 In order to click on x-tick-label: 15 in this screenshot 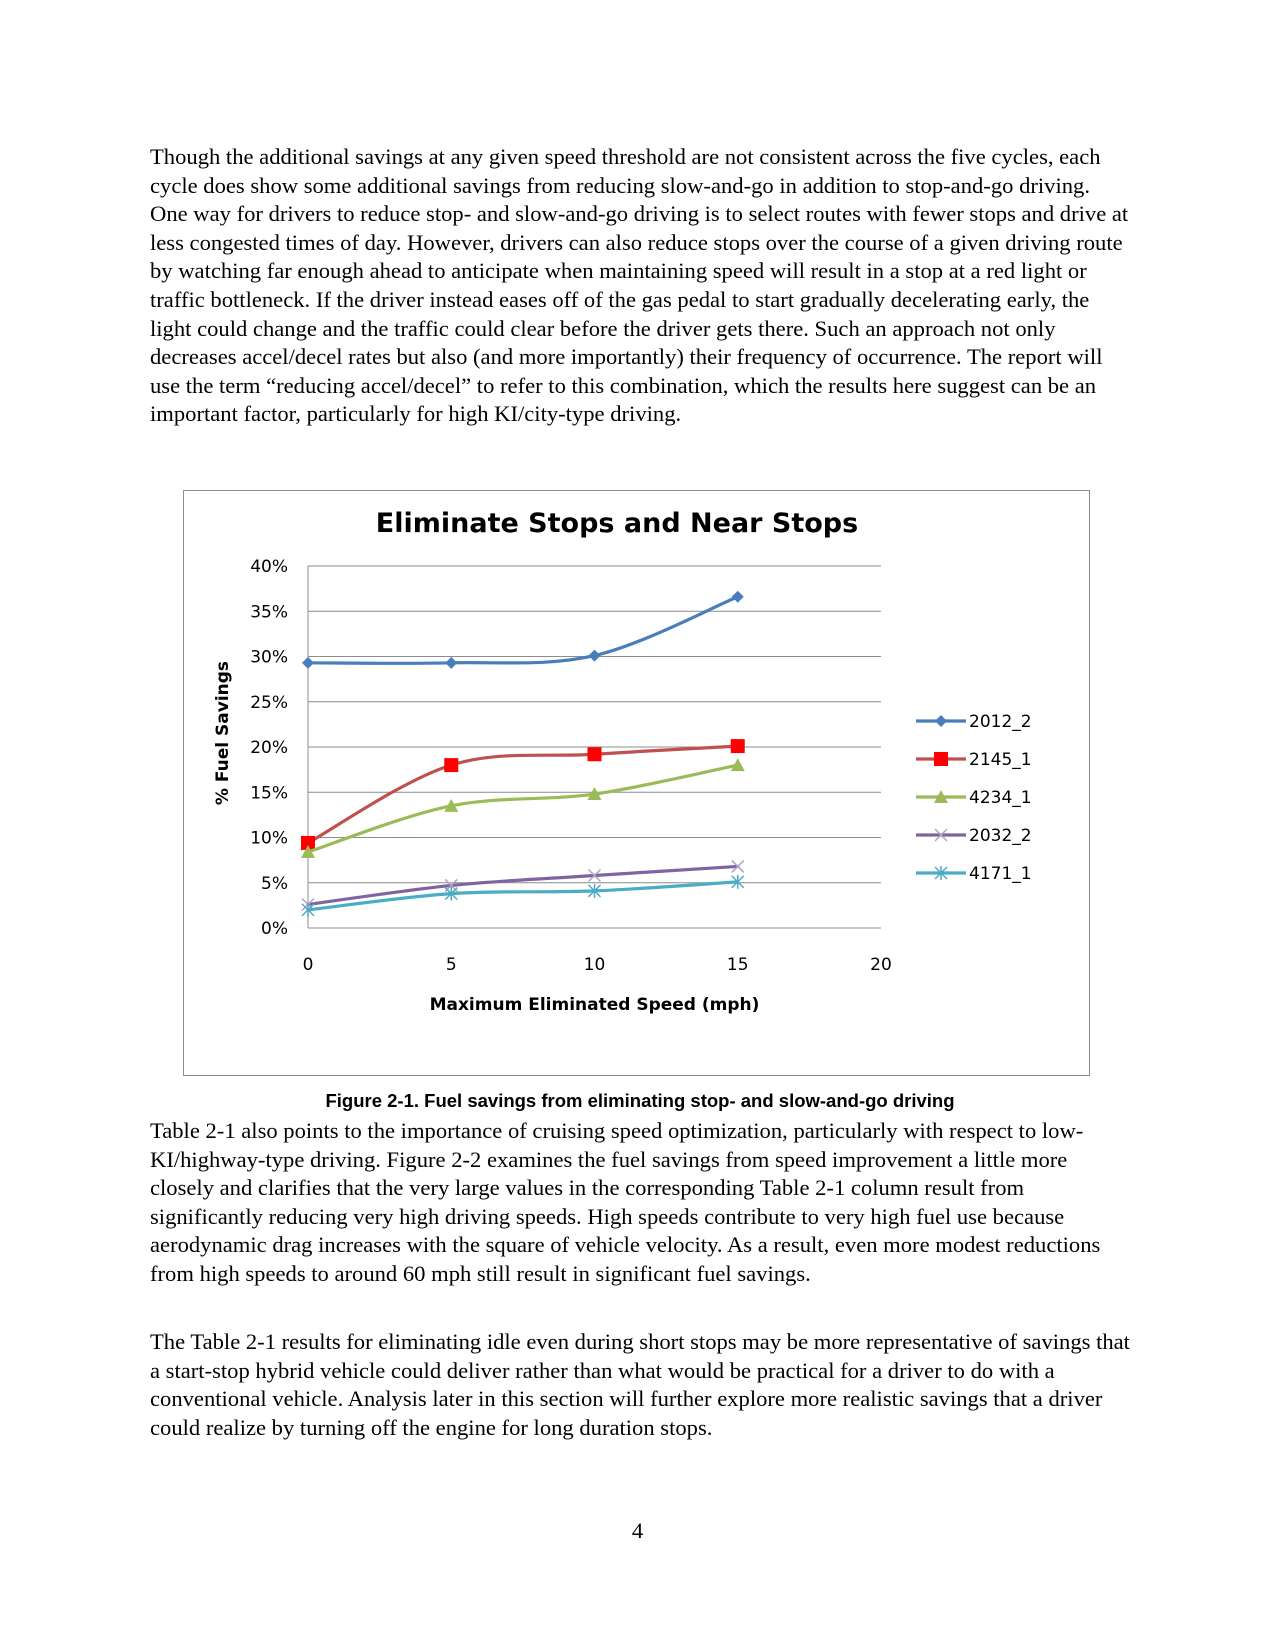, I will do `click(738, 965)`.